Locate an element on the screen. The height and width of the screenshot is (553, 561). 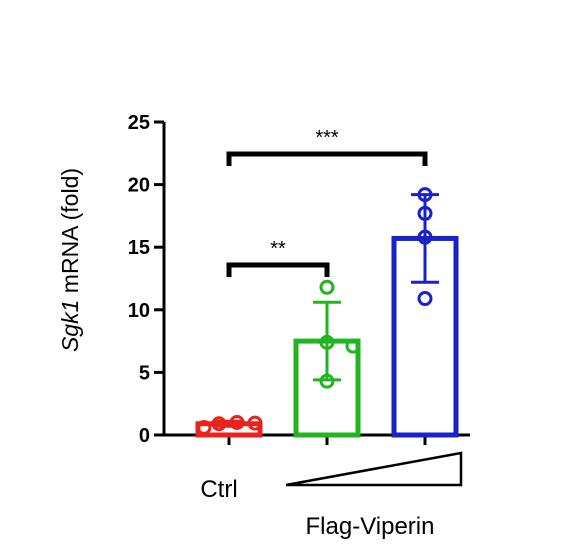
y-tick-label: 20 is located at coordinates (139, 186).